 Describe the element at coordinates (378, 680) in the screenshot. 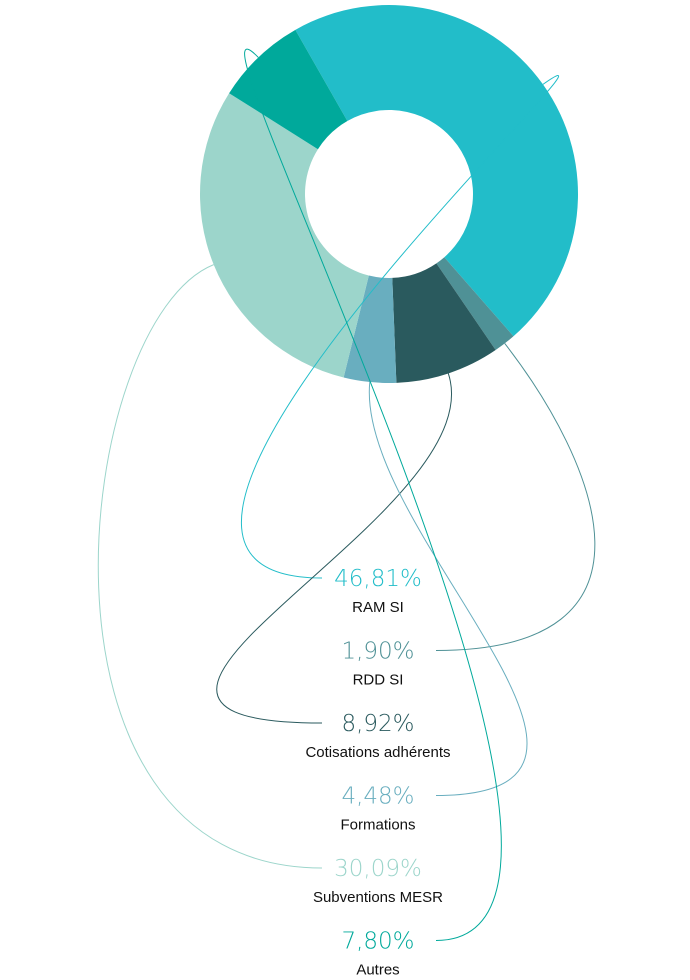

I see `category-label: RDD SI` at that location.